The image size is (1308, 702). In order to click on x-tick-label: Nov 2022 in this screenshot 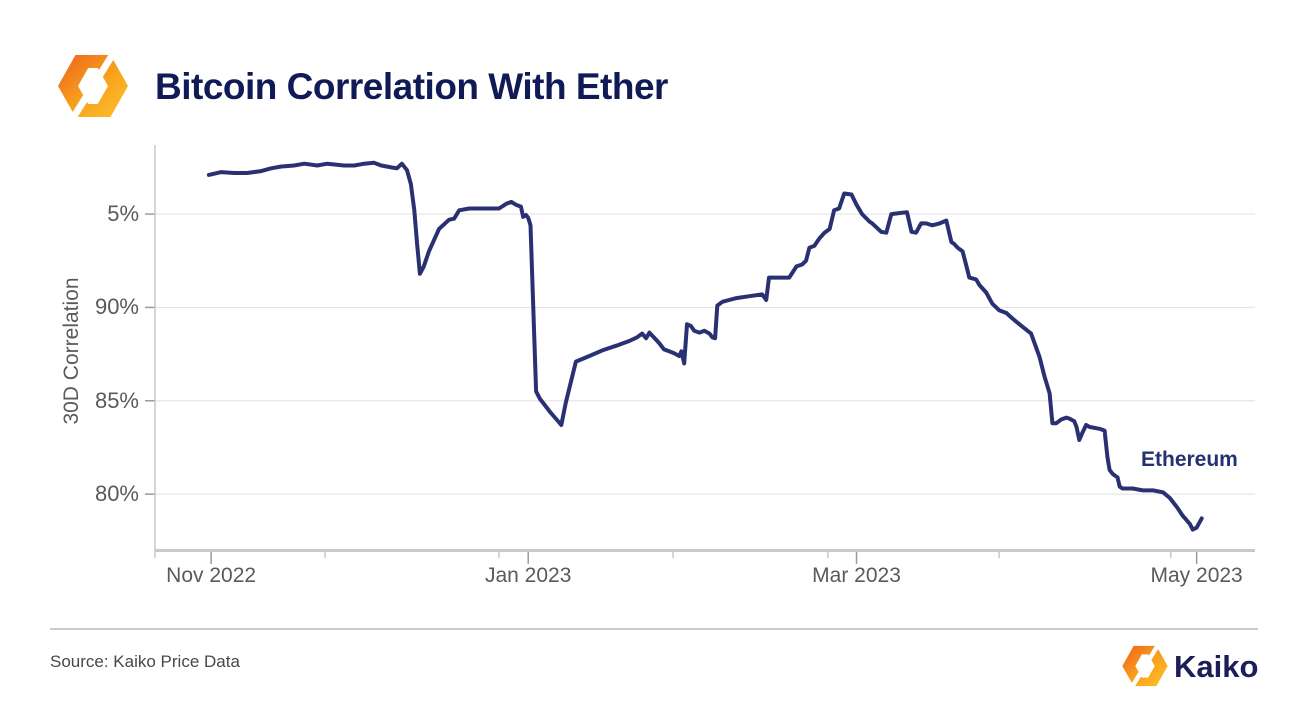, I will do `click(211, 575)`.